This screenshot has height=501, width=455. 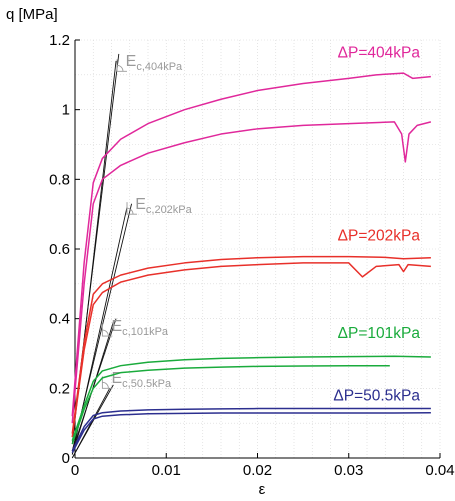 What do you see at coordinates (379, 235) in the screenshot?
I see `series-label: ΔP=202kPa` at bounding box center [379, 235].